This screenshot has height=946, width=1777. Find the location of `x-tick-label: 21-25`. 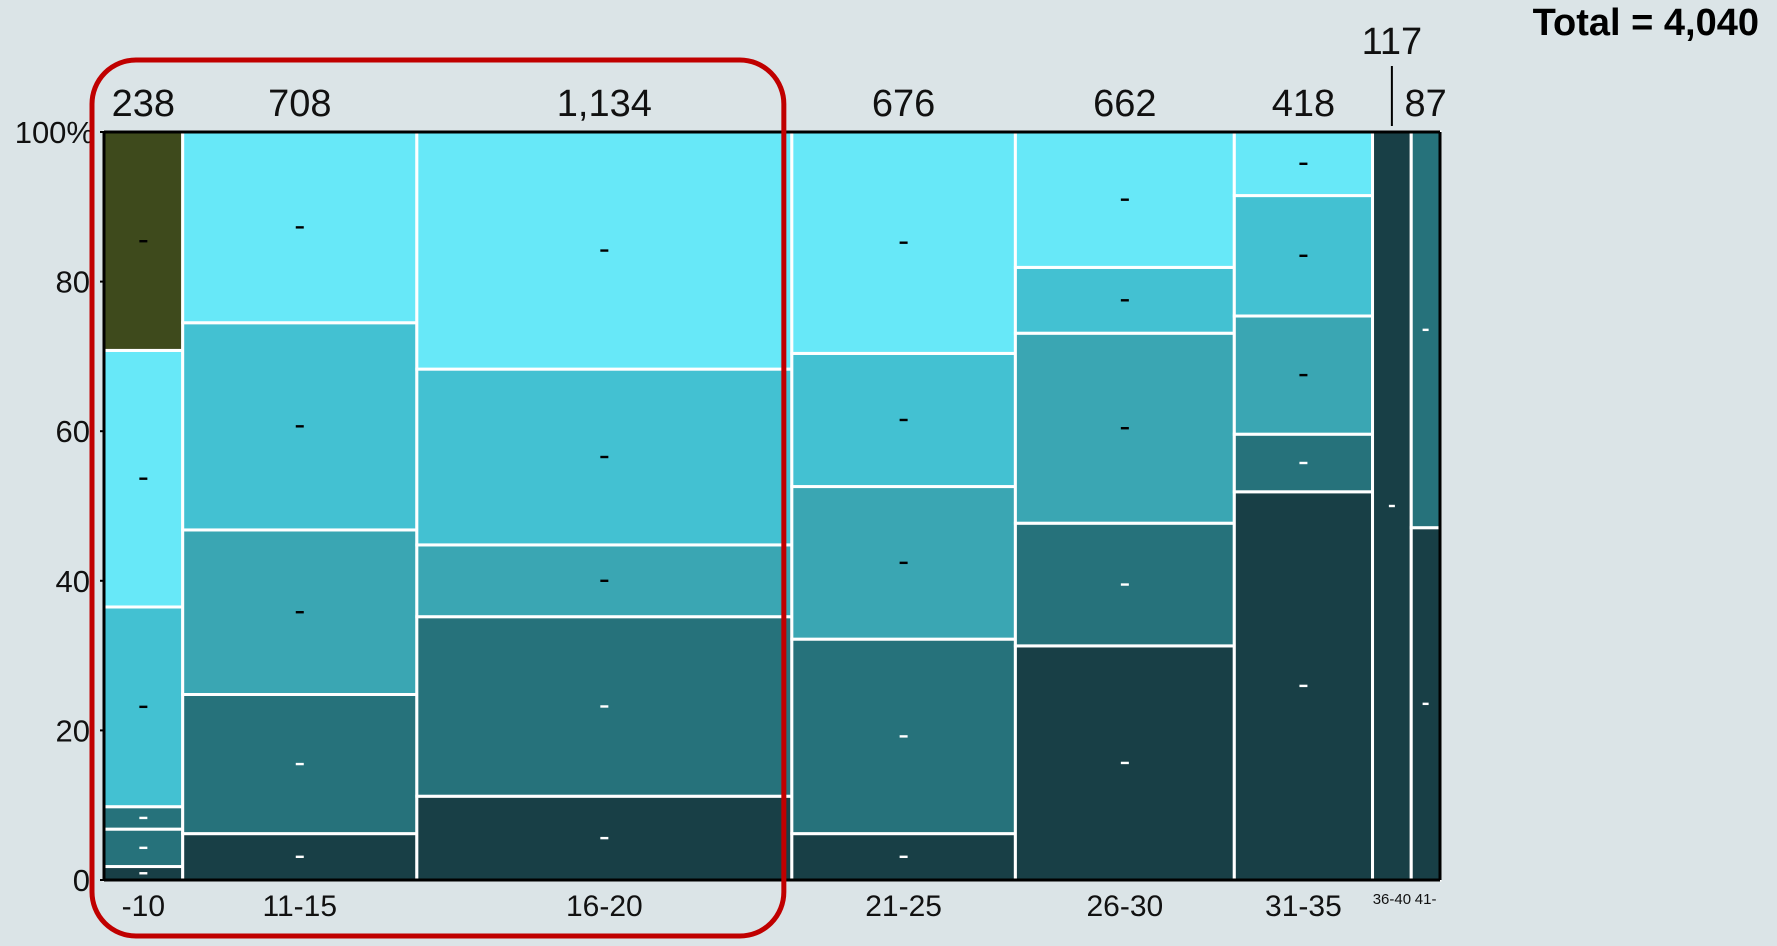

x-tick-label: 21-25 is located at coordinates (903, 906).